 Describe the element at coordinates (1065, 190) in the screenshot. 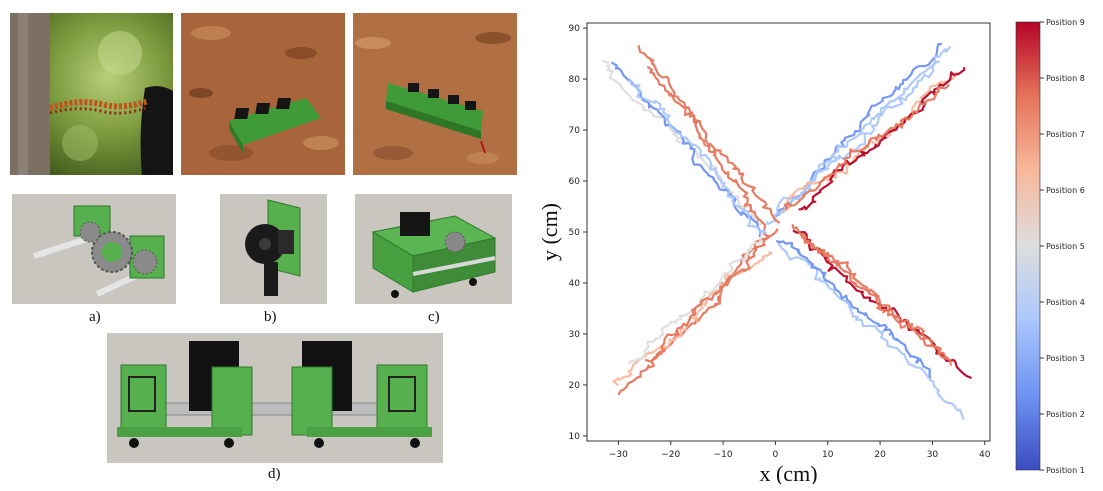

I see `colorbar-label: Position 6` at that location.